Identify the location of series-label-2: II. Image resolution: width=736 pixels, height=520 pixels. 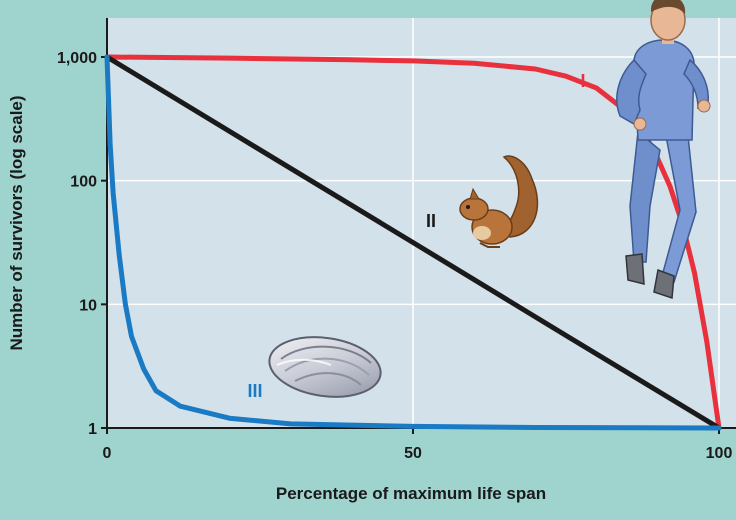
(431, 221).